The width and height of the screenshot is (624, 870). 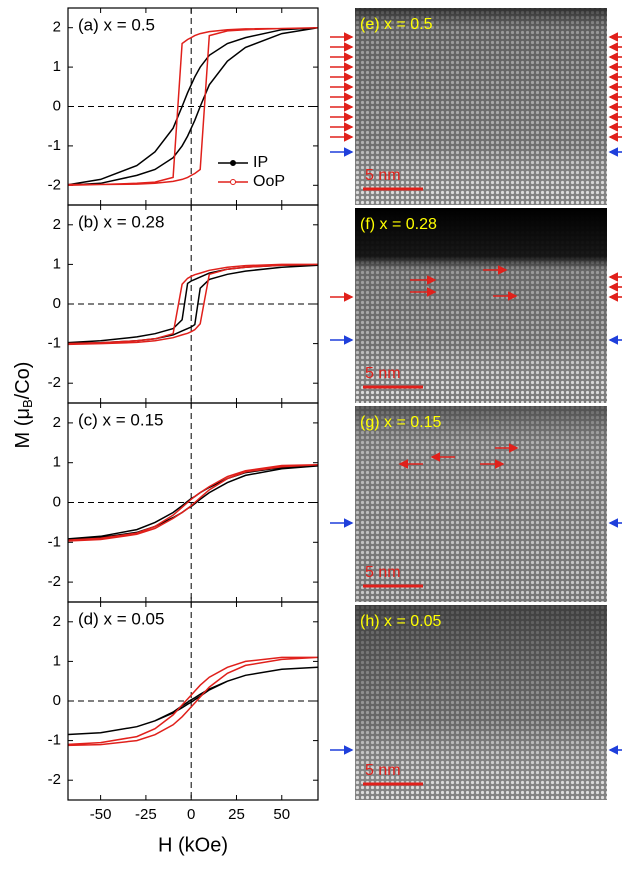 I want to click on x-tick-label: 25, so click(x=236, y=814).